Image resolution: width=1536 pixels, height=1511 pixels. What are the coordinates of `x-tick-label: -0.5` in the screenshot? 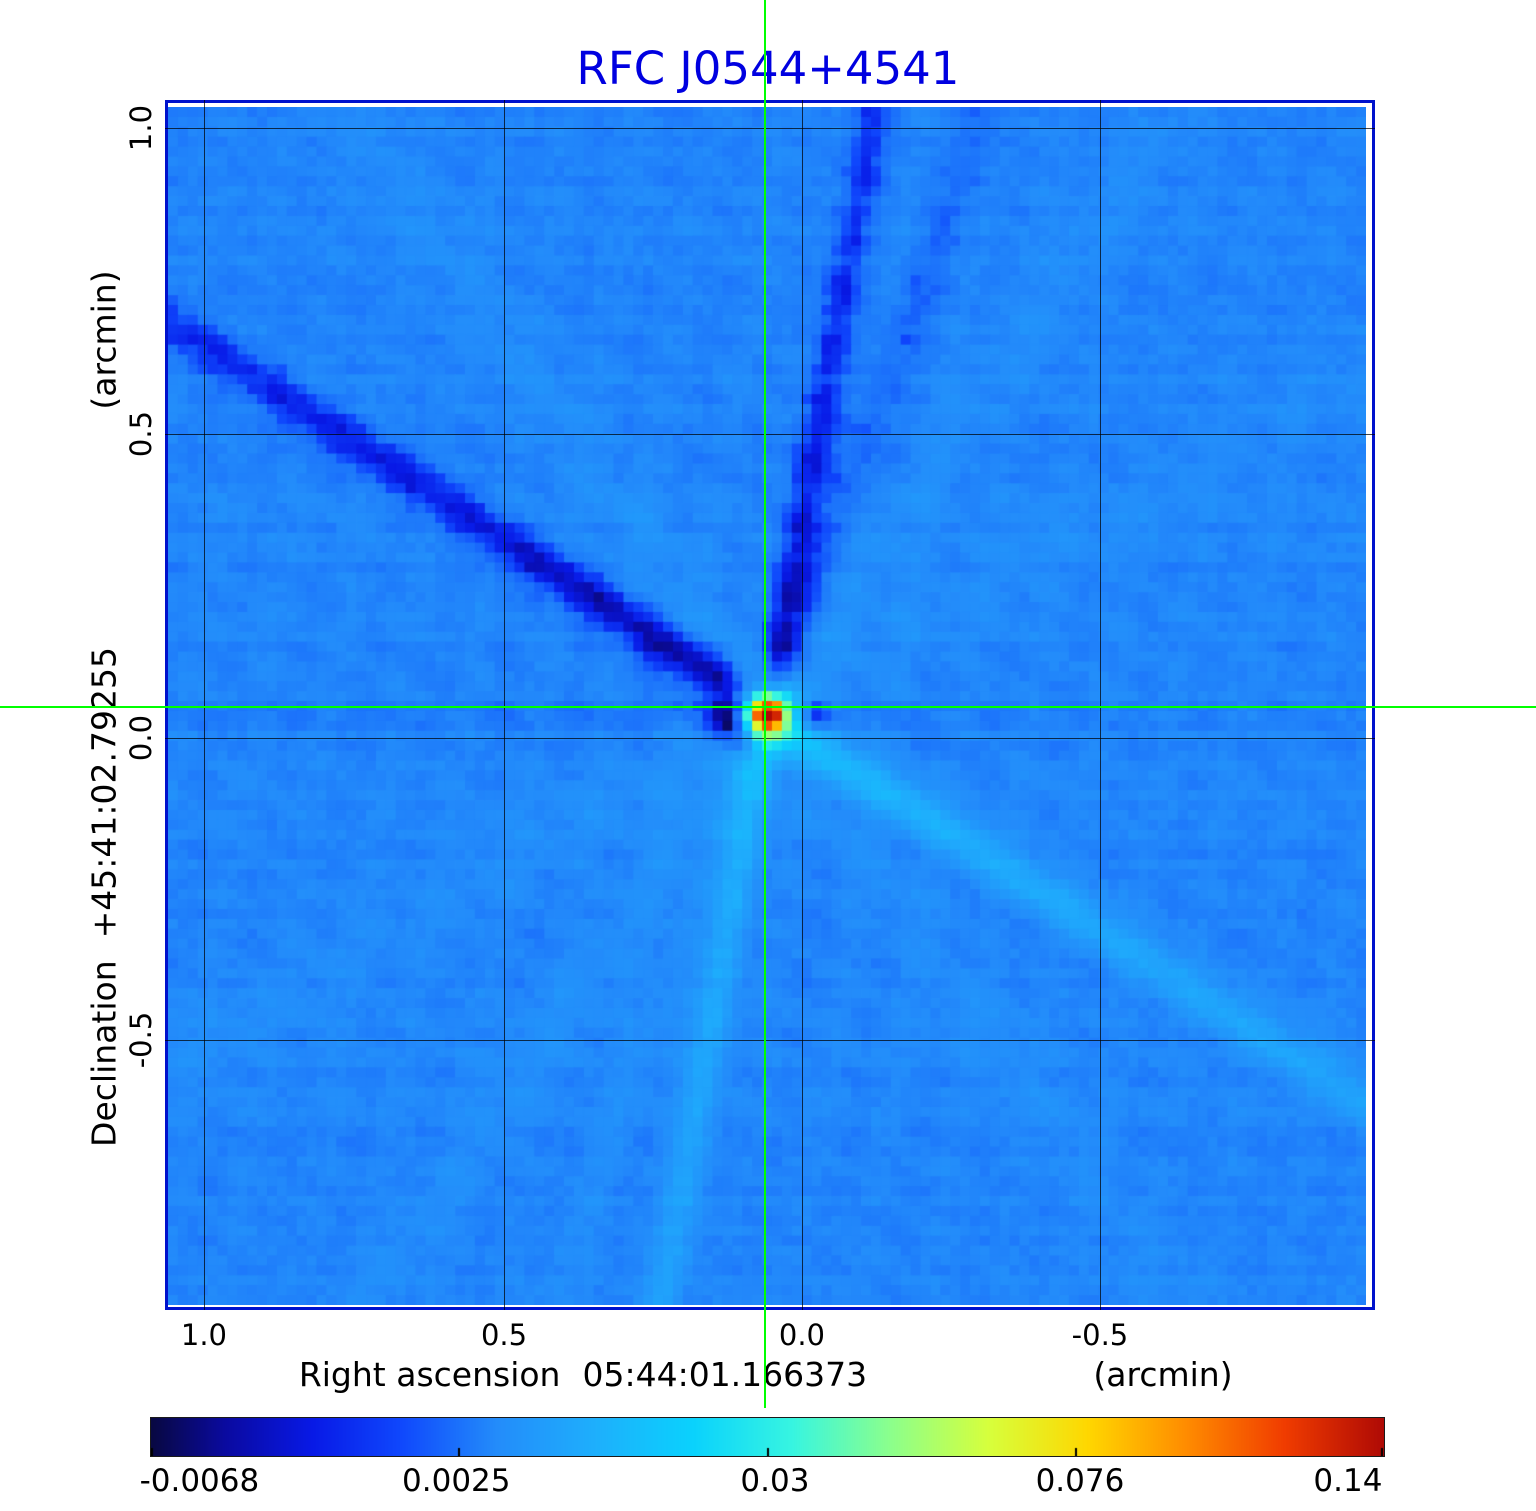 It's located at (1100, 1335).